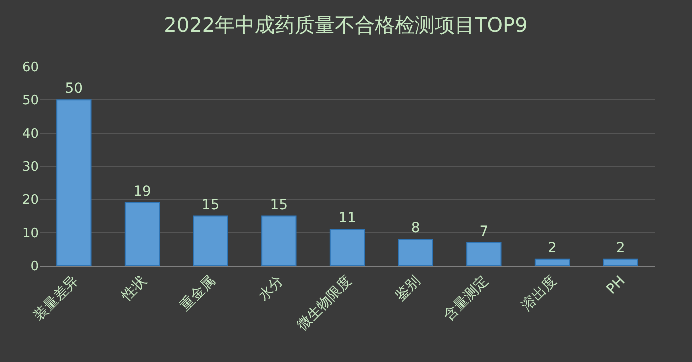 Image resolution: width=692 pixels, height=362 pixels. What do you see at coordinates (325, 303) in the screenshot?
I see `x-tick-label: 微生物限度` at bounding box center [325, 303].